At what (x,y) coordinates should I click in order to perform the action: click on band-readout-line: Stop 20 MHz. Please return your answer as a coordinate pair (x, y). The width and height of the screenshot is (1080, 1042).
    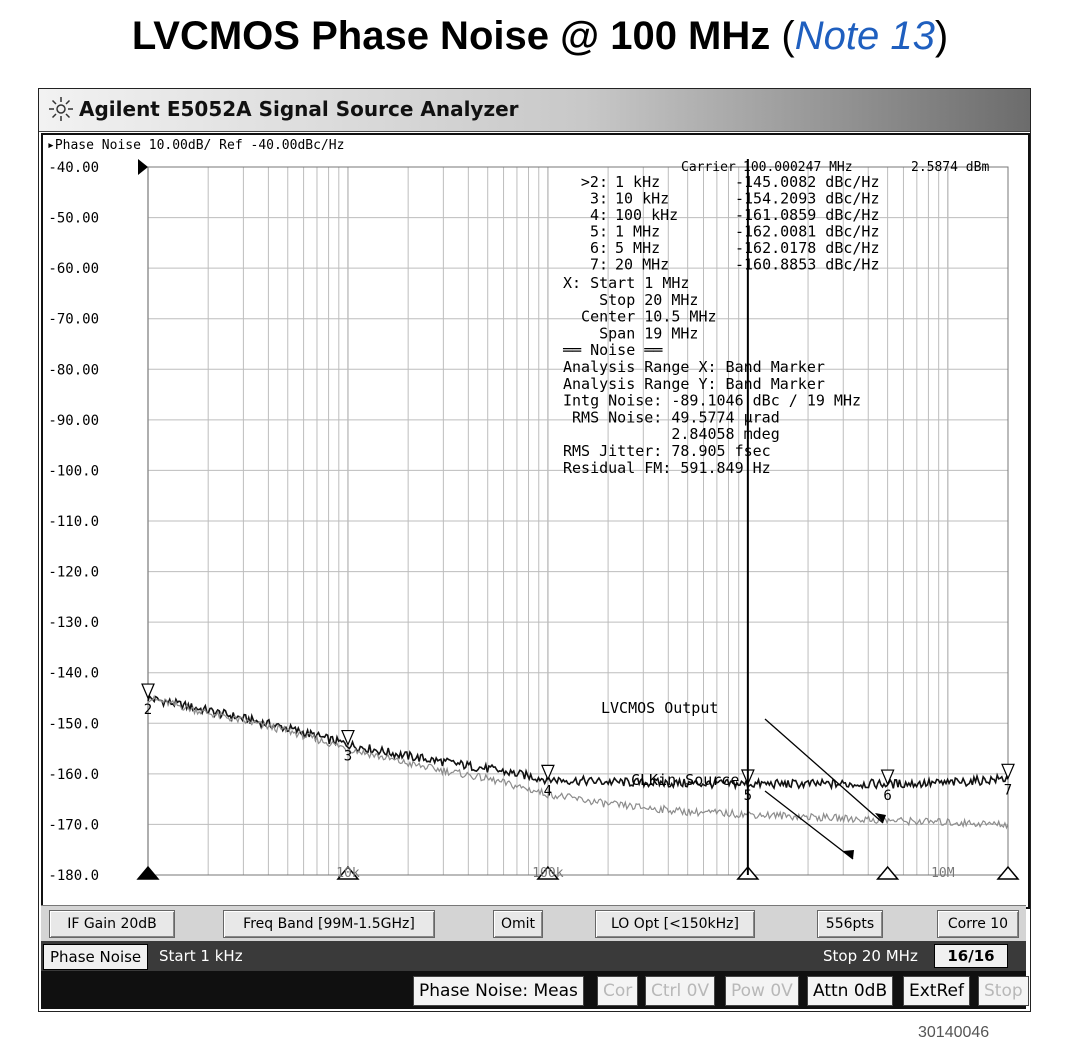
    Looking at the image, I should click on (630, 300).